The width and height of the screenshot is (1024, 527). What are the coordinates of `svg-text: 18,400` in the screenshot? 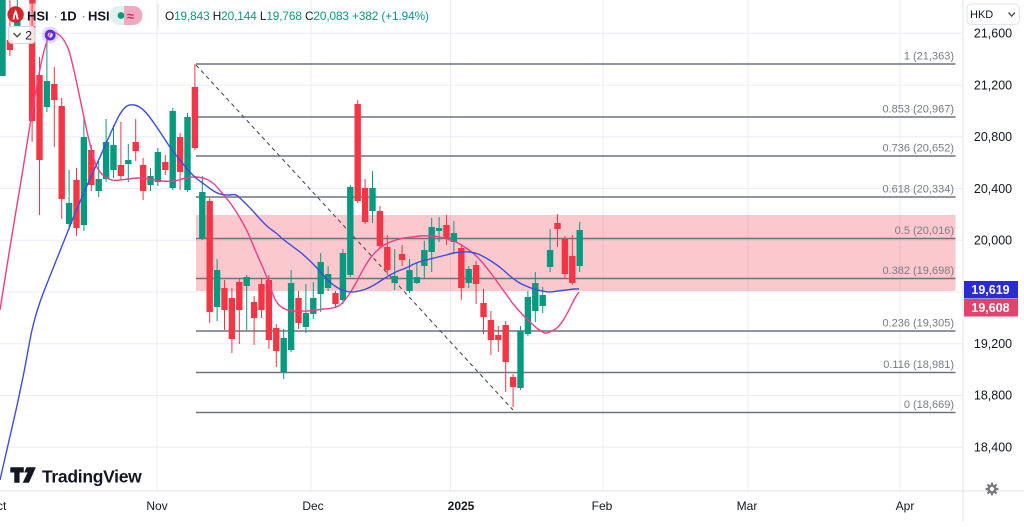 It's located at (993, 448).